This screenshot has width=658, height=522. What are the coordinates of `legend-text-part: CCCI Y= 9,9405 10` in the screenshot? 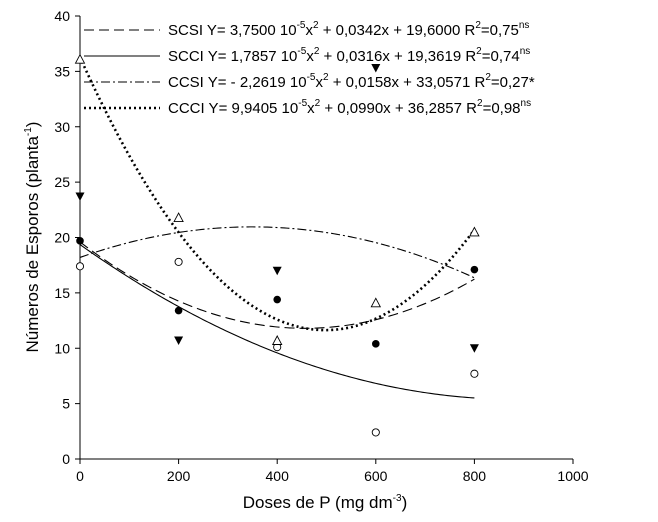 It's located at (233, 108).